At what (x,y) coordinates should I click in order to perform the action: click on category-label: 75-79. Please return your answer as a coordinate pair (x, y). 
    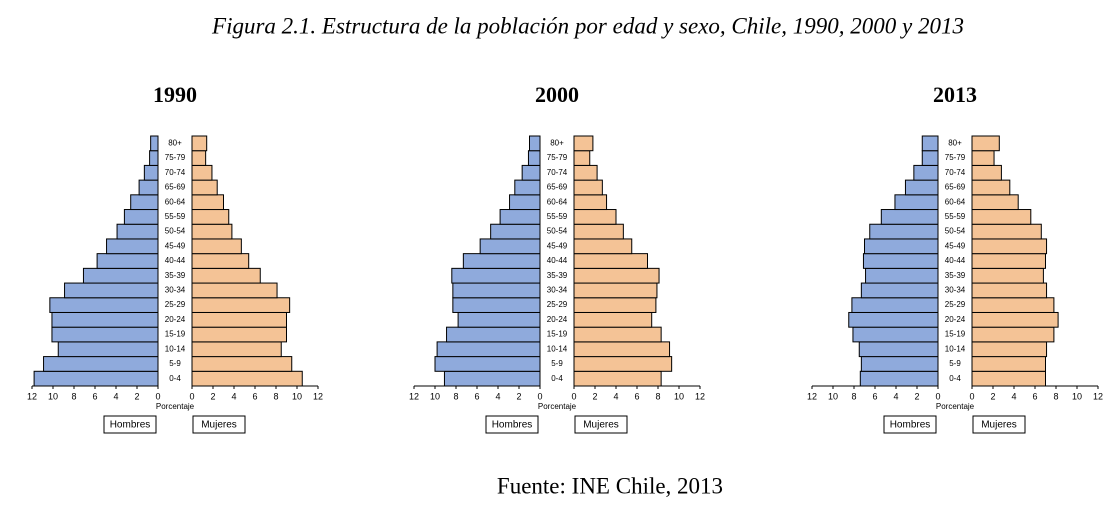
    Looking at the image, I should click on (557, 157).